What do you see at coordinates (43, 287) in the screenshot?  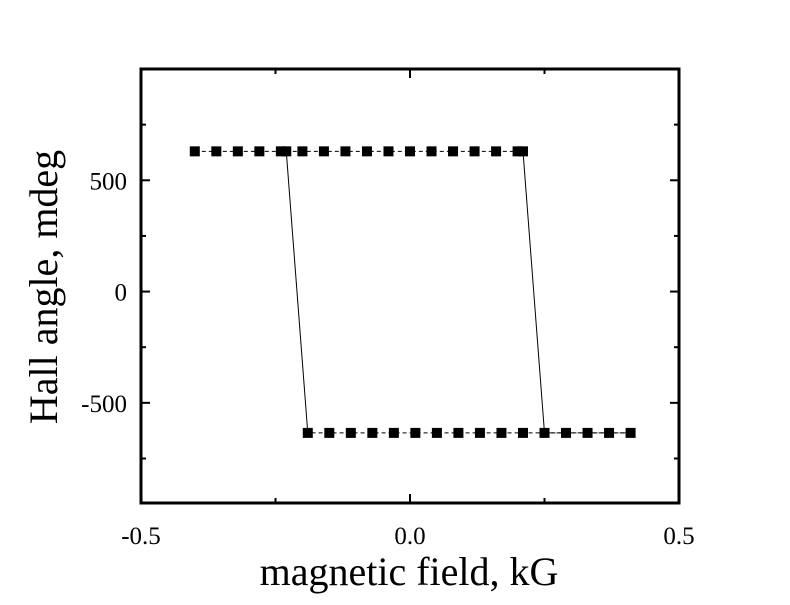 I see `y-axis-title: Hall angle, mdeg` at bounding box center [43, 287].